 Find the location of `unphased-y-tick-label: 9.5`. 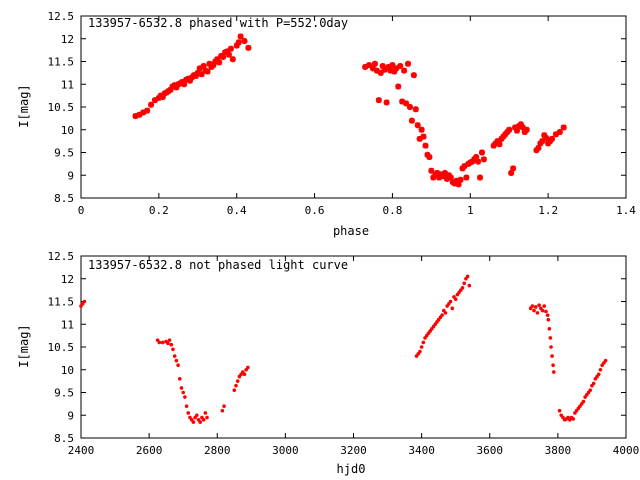

unphased-y-tick-label: 9.5 is located at coordinates (64, 393).